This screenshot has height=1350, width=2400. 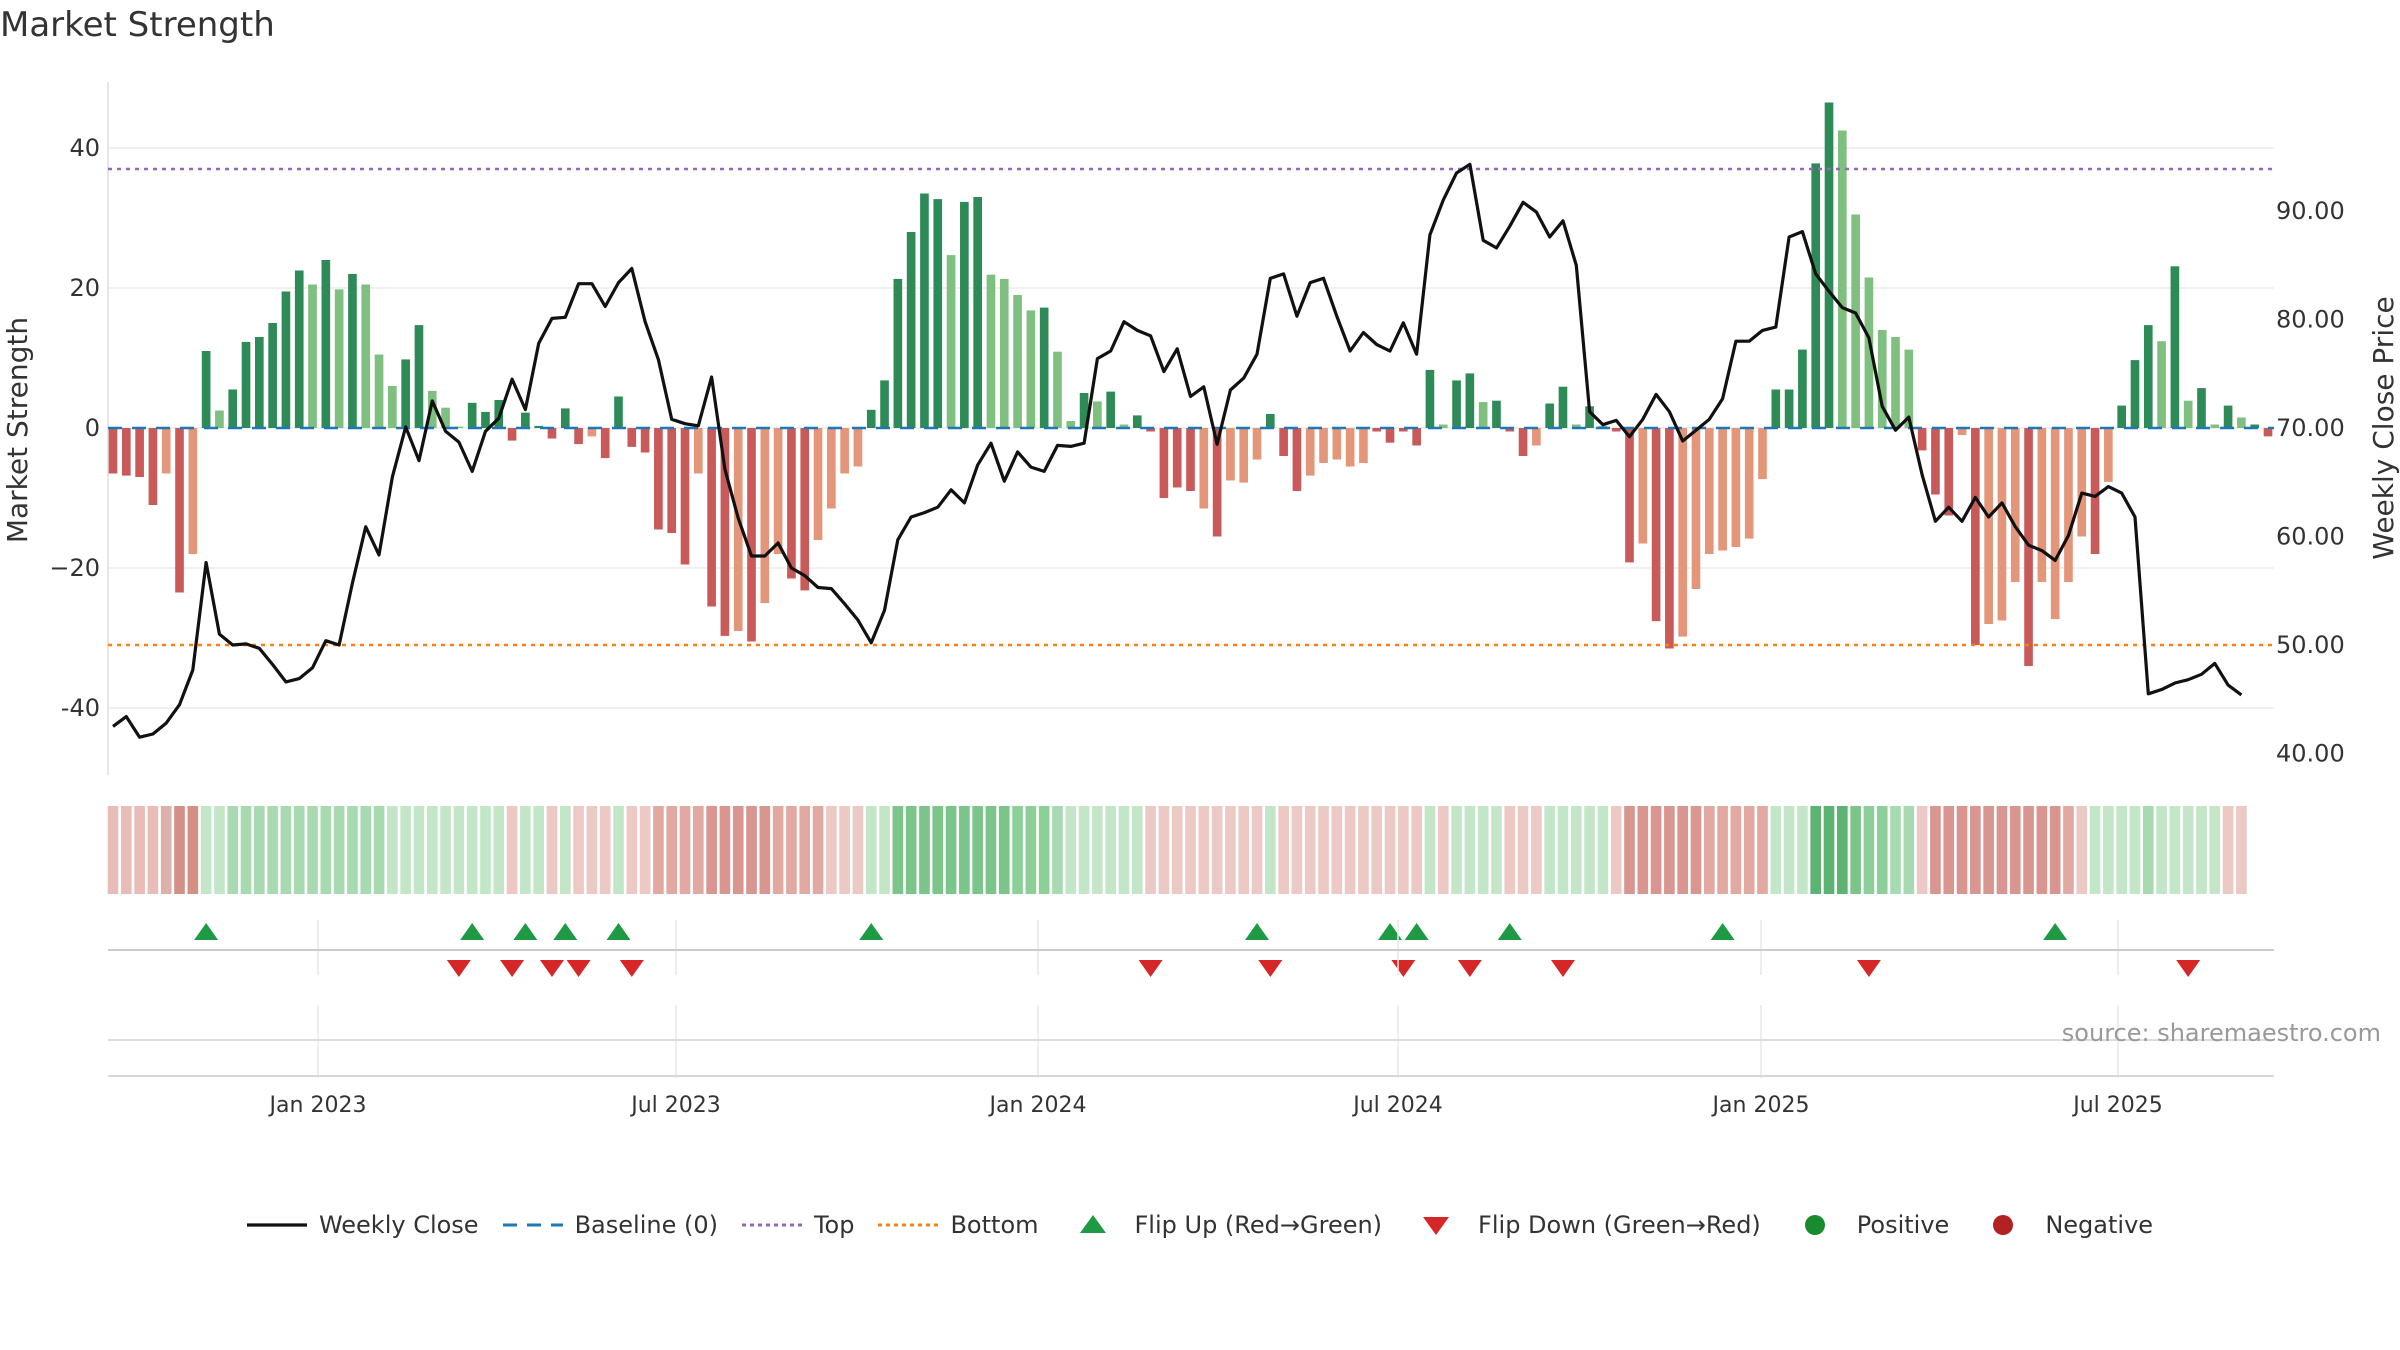 What do you see at coordinates (74, 568) in the screenshot?
I see `left-tick-label: −20` at bounding box center [74, 568].